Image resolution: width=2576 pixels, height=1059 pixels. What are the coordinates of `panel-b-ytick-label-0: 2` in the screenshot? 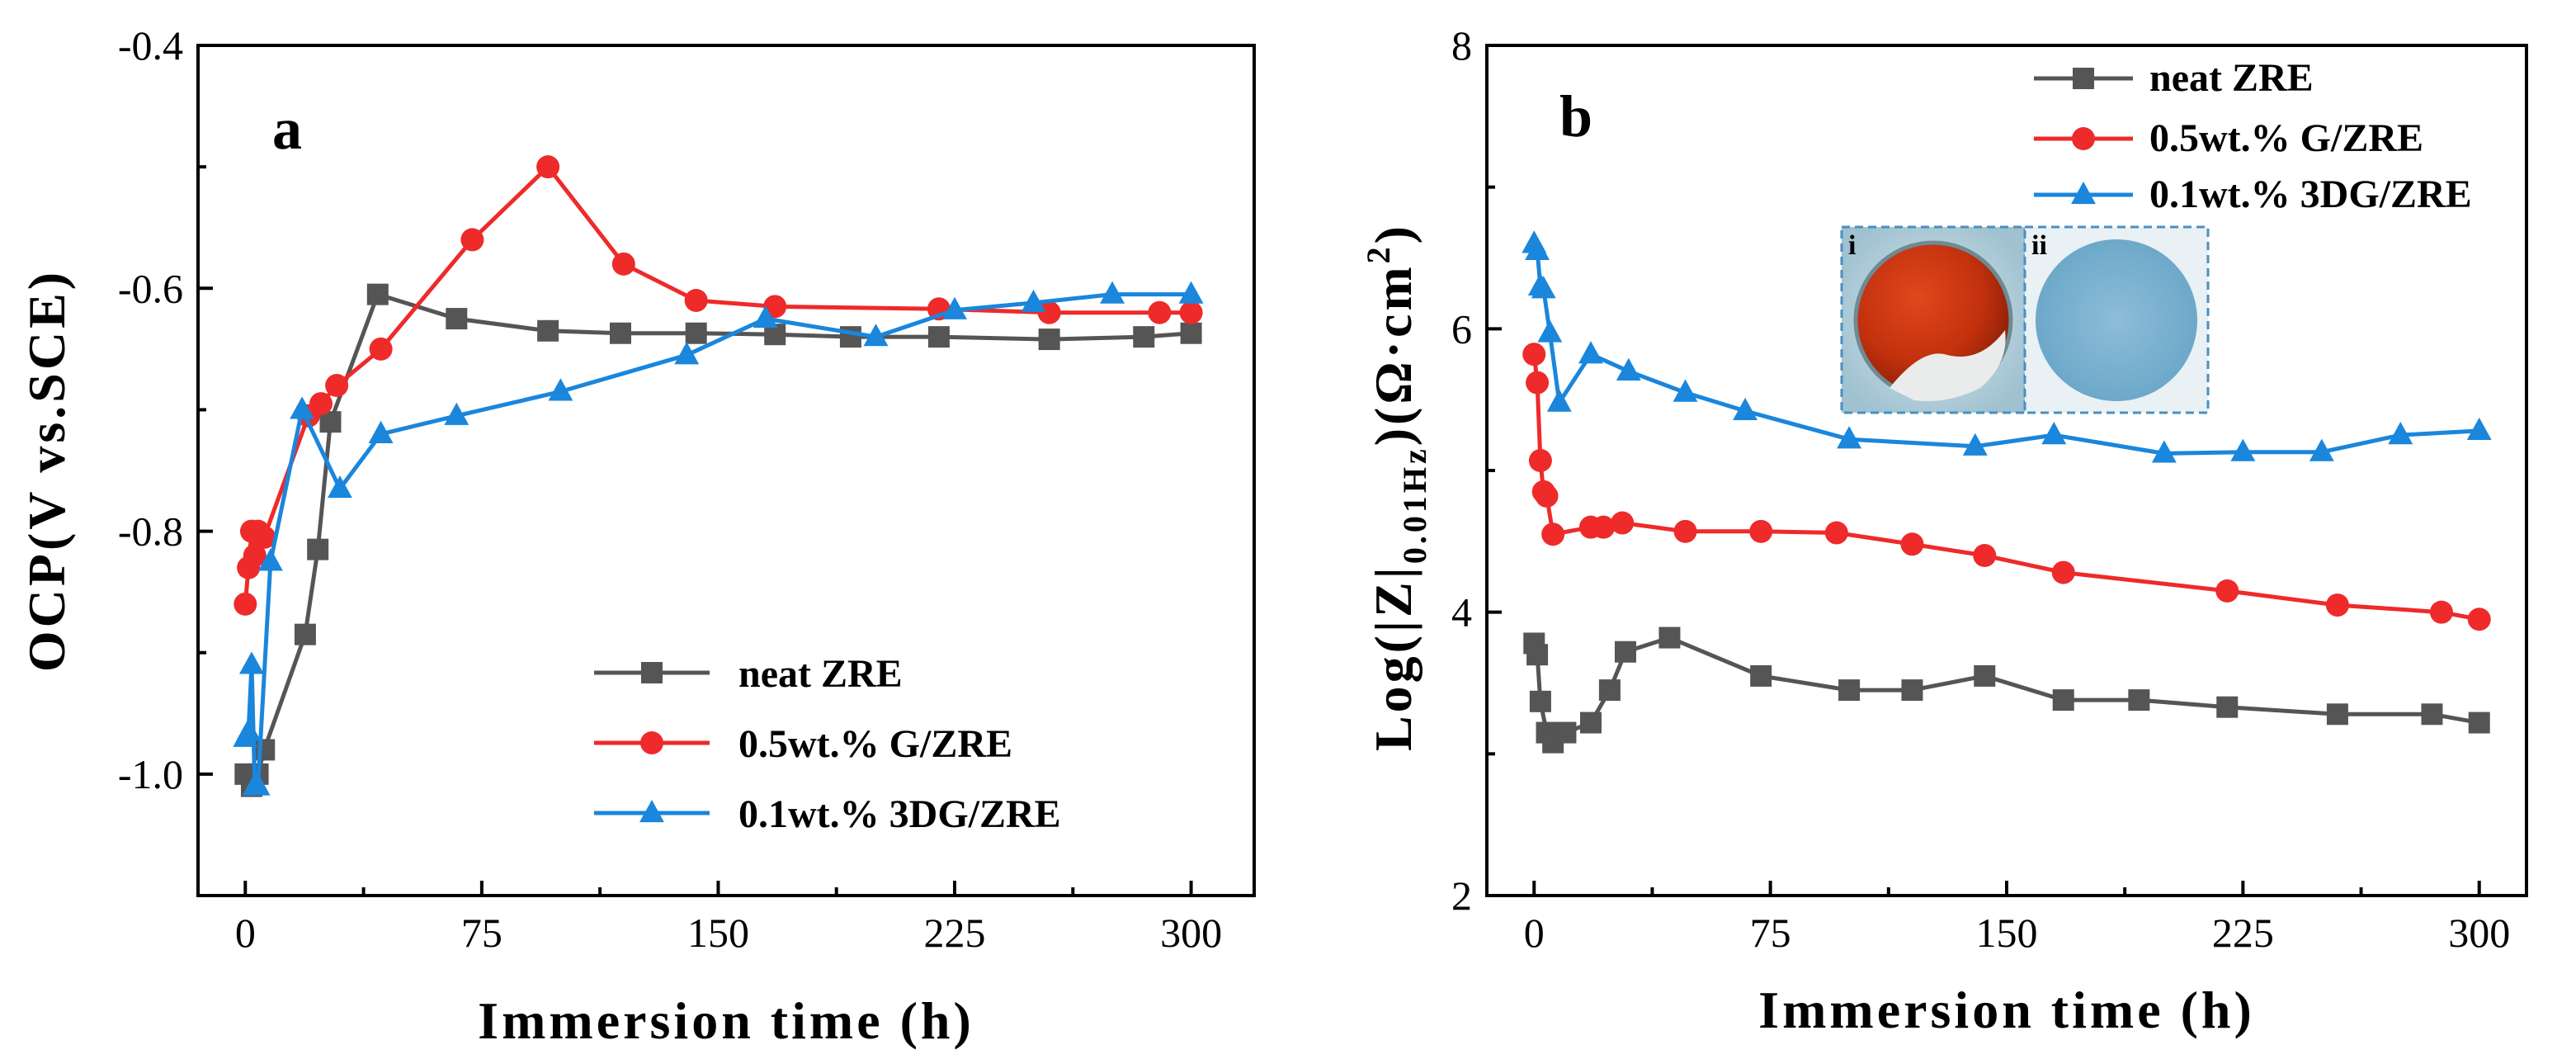 It's located at (1461, 895).